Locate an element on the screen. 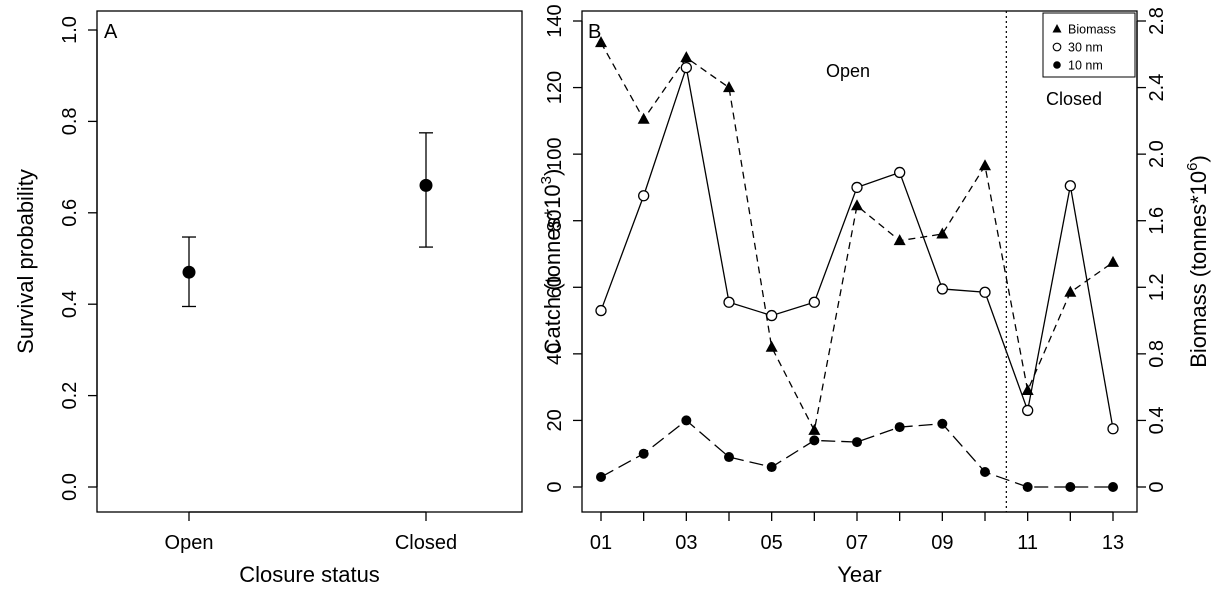 The height and width of the screenshot is (590, 1220). left-y-title-main: Catch (tonnes*10 is located at coordinates (552, 269).